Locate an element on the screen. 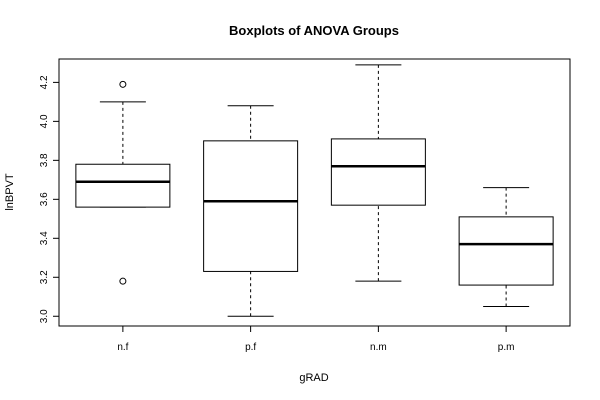 The width and height of the screenshot is (600, 400). x-axis-label: gRAD is located at coordinates (313, 378).